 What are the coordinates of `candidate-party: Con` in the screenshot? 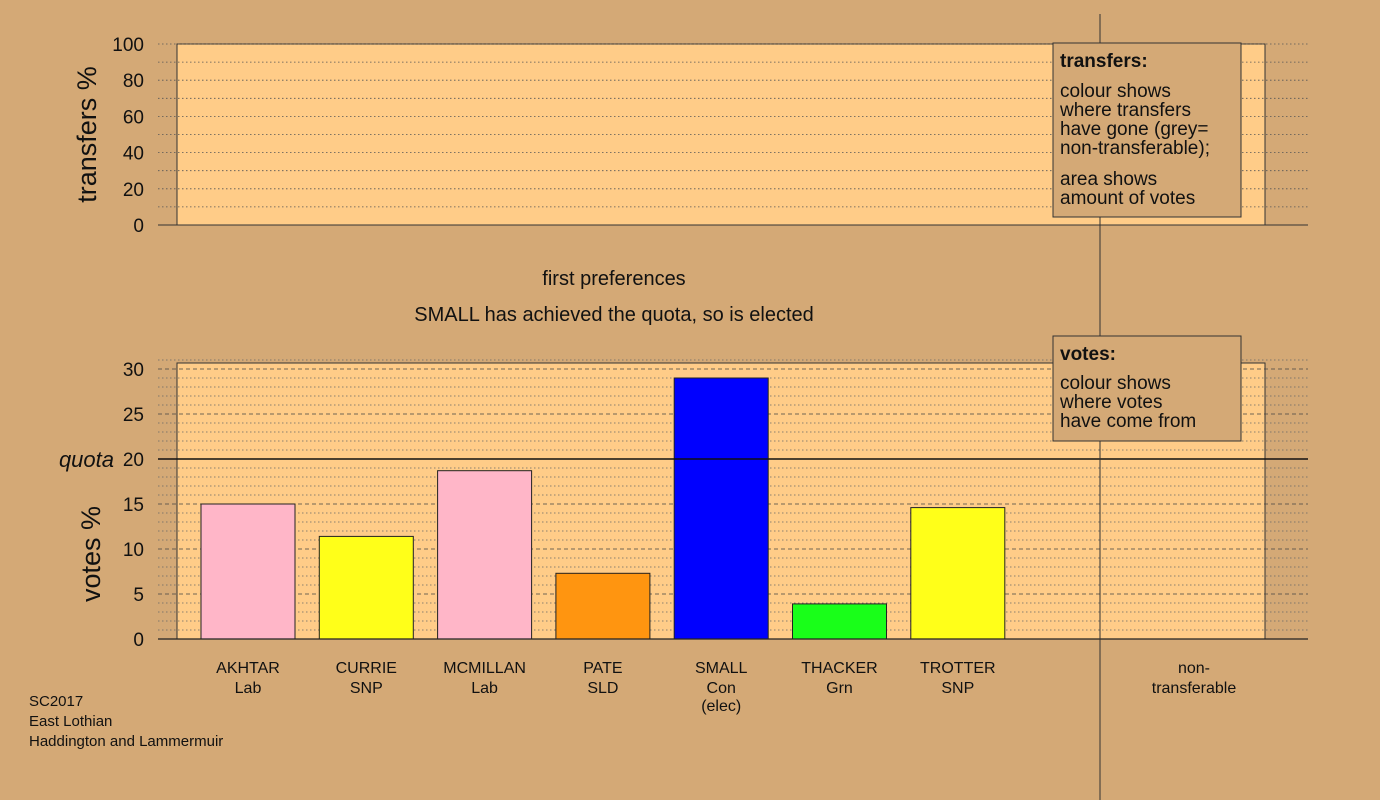 It's located at (721, 688).